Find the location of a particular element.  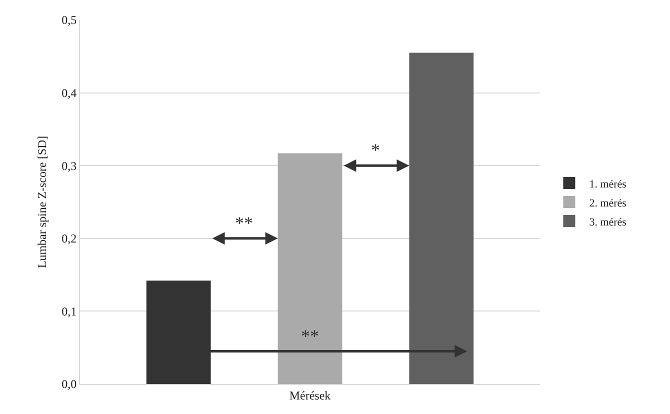

y-tick-label: 0,0 is located at coordinates (69, 384).